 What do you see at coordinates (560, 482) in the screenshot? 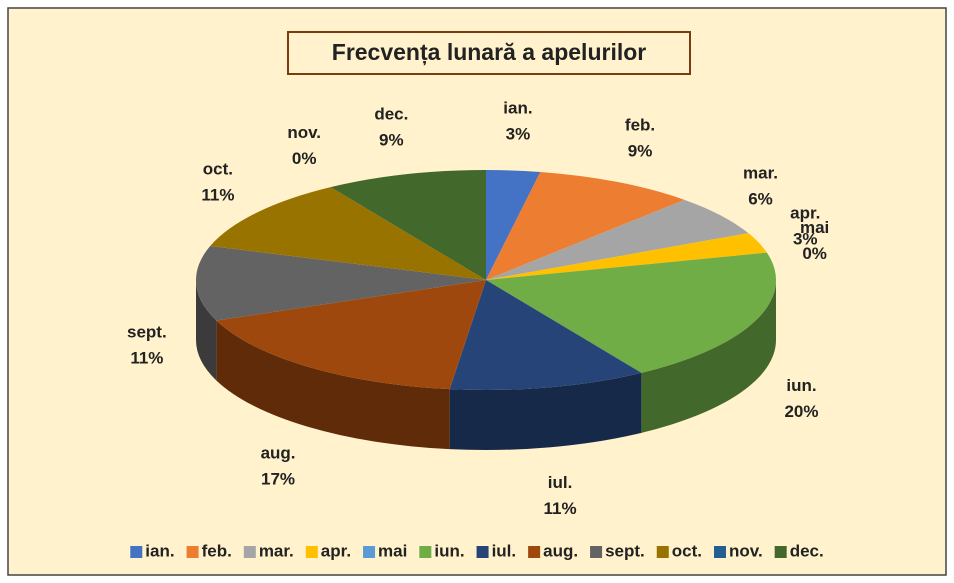
I see `category-label: iul.` at bounding box center [560, 482].